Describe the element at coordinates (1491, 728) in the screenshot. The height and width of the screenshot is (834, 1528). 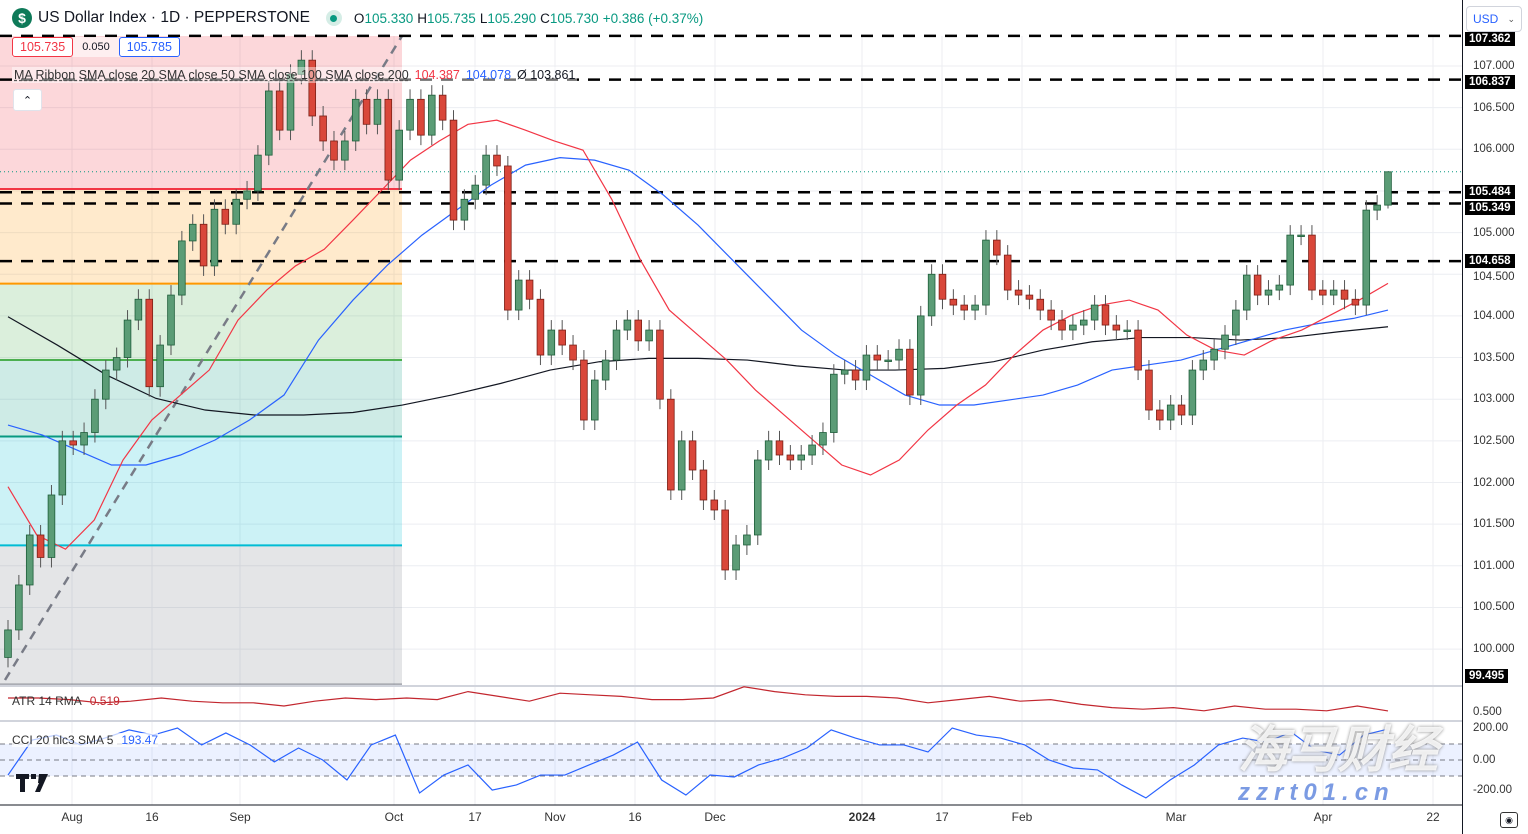
I see `price-label: 200.00` at that location.